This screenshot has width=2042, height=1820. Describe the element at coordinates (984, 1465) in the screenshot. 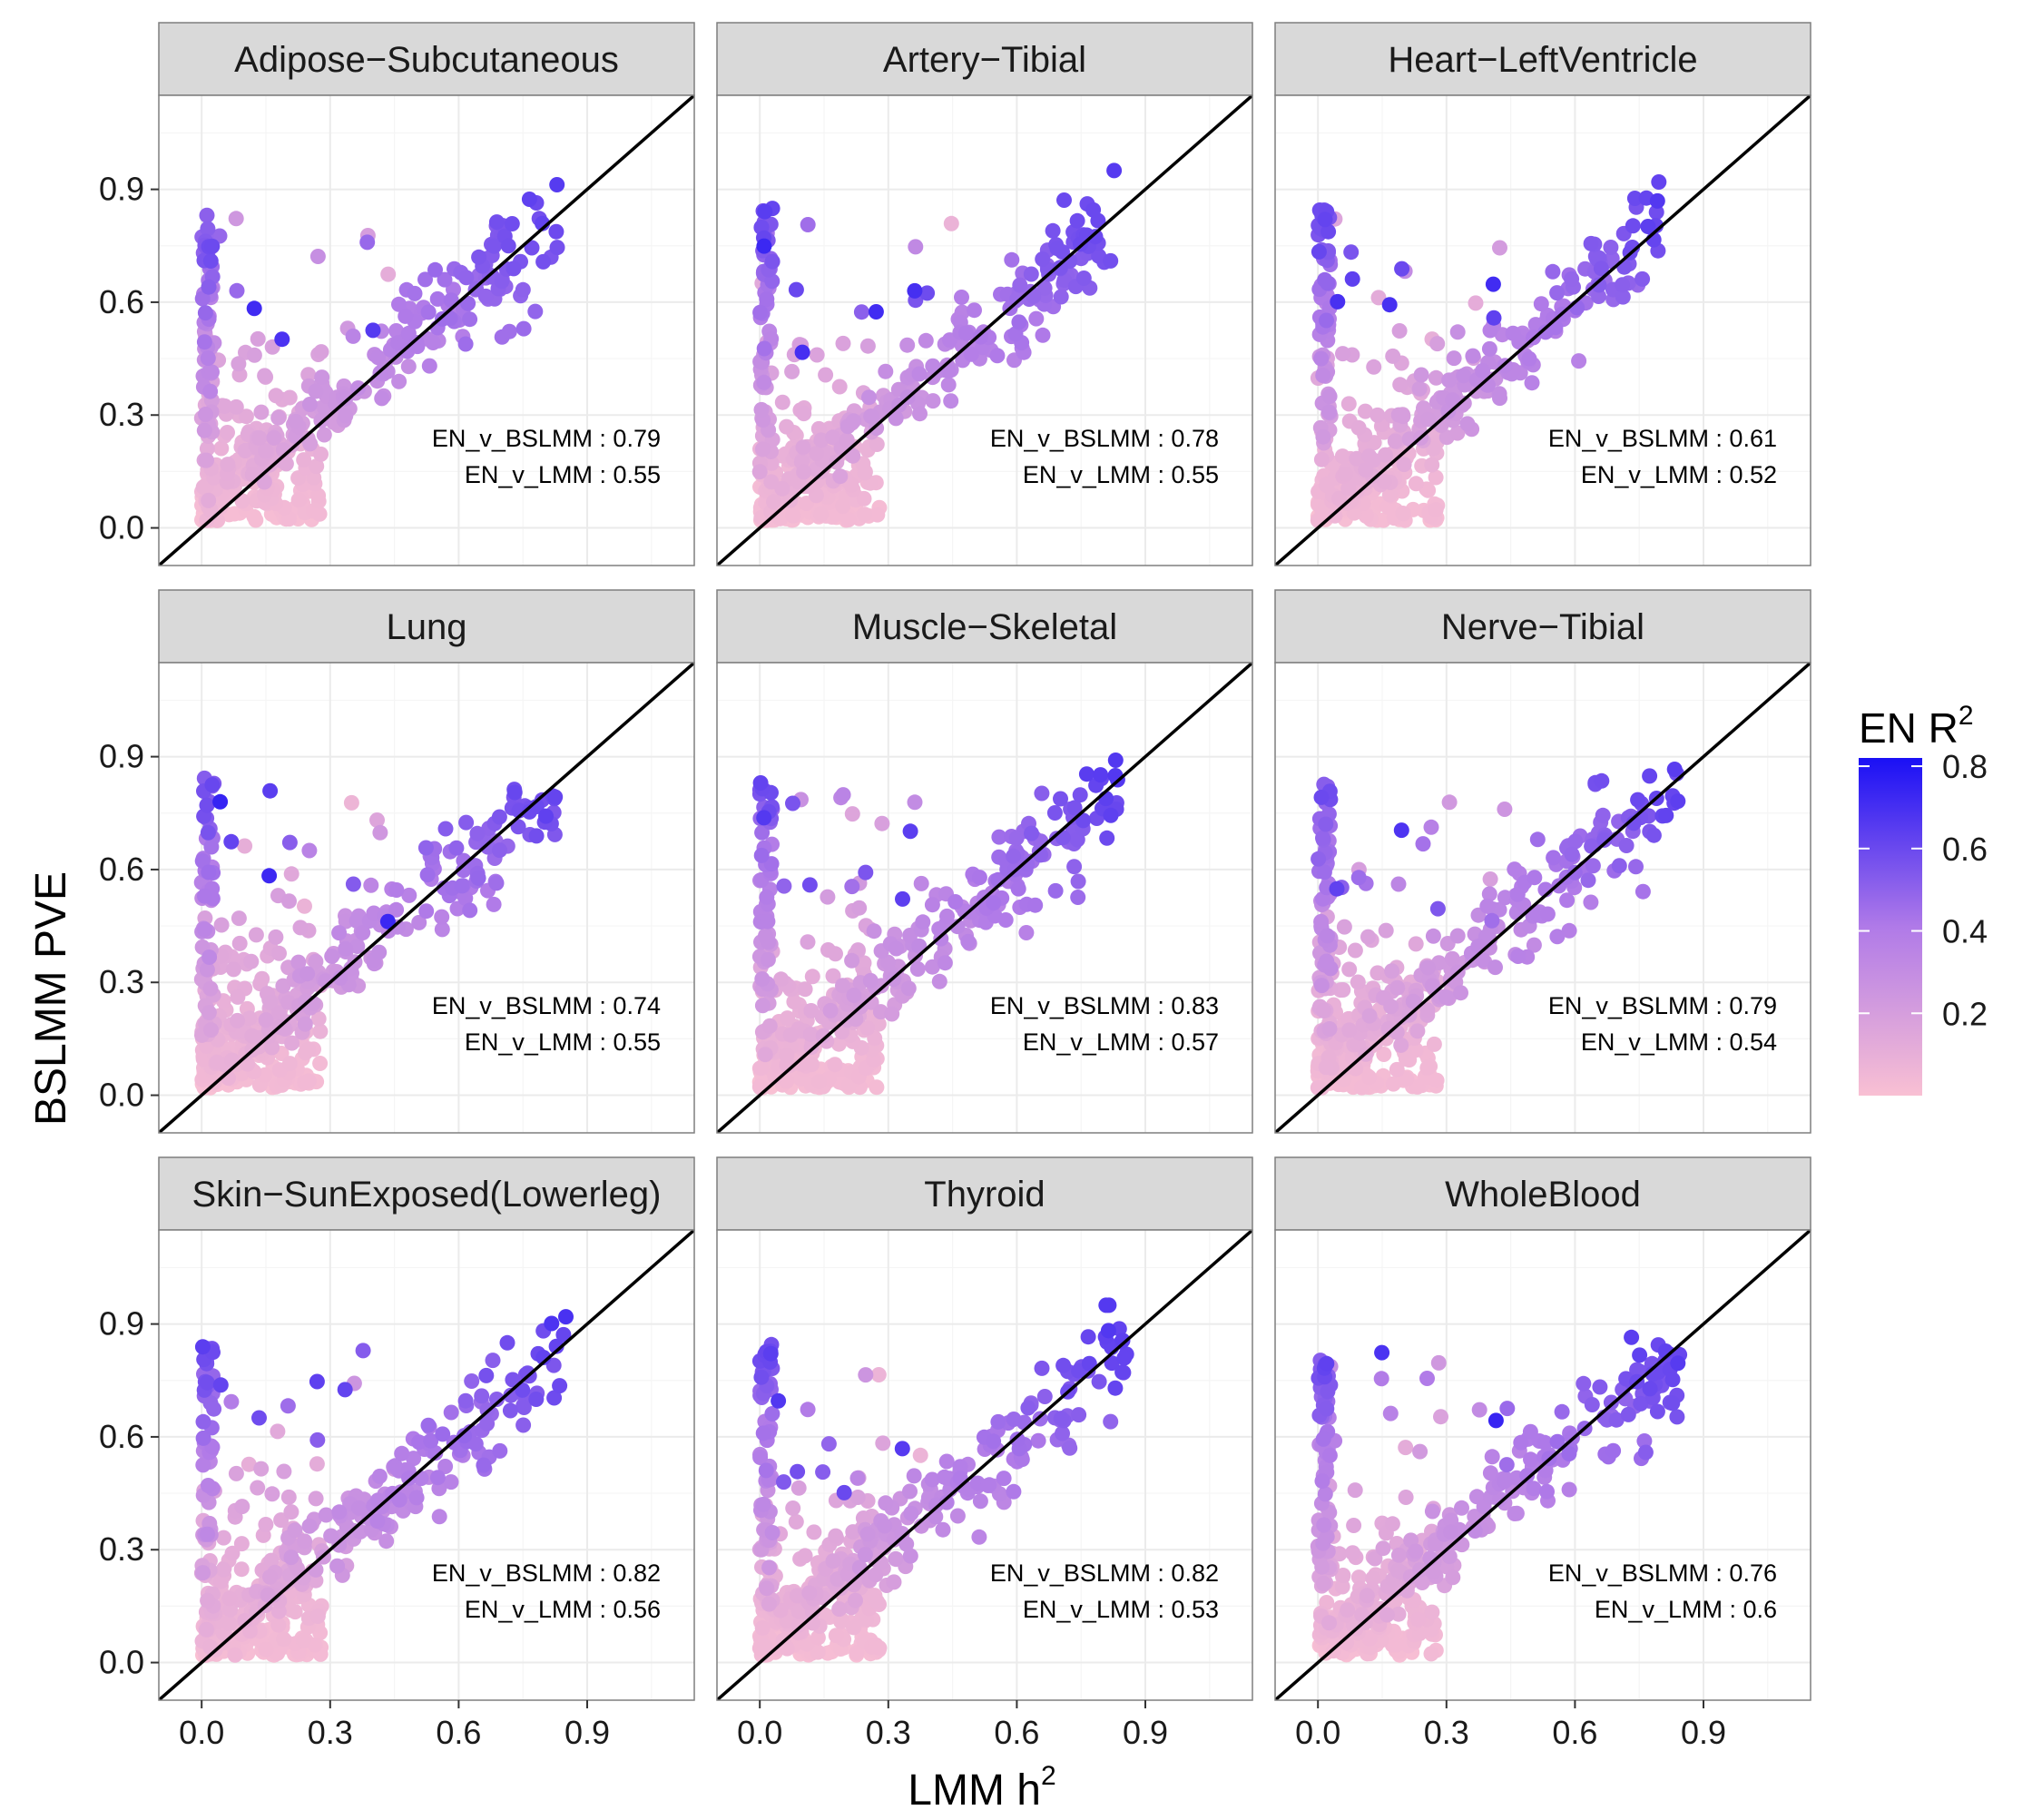

I see `identity-reference-line` at that location.